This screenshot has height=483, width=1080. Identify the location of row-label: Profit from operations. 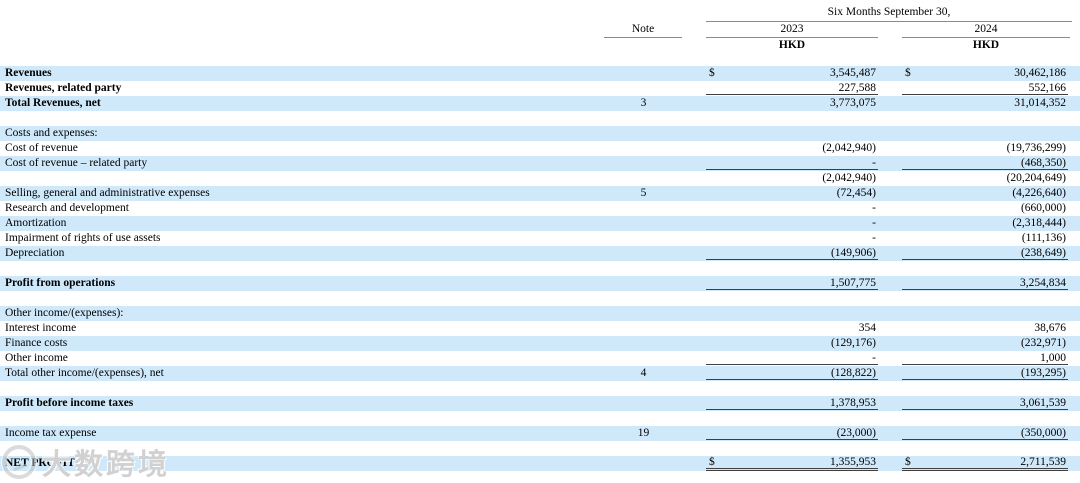
(60, 283).